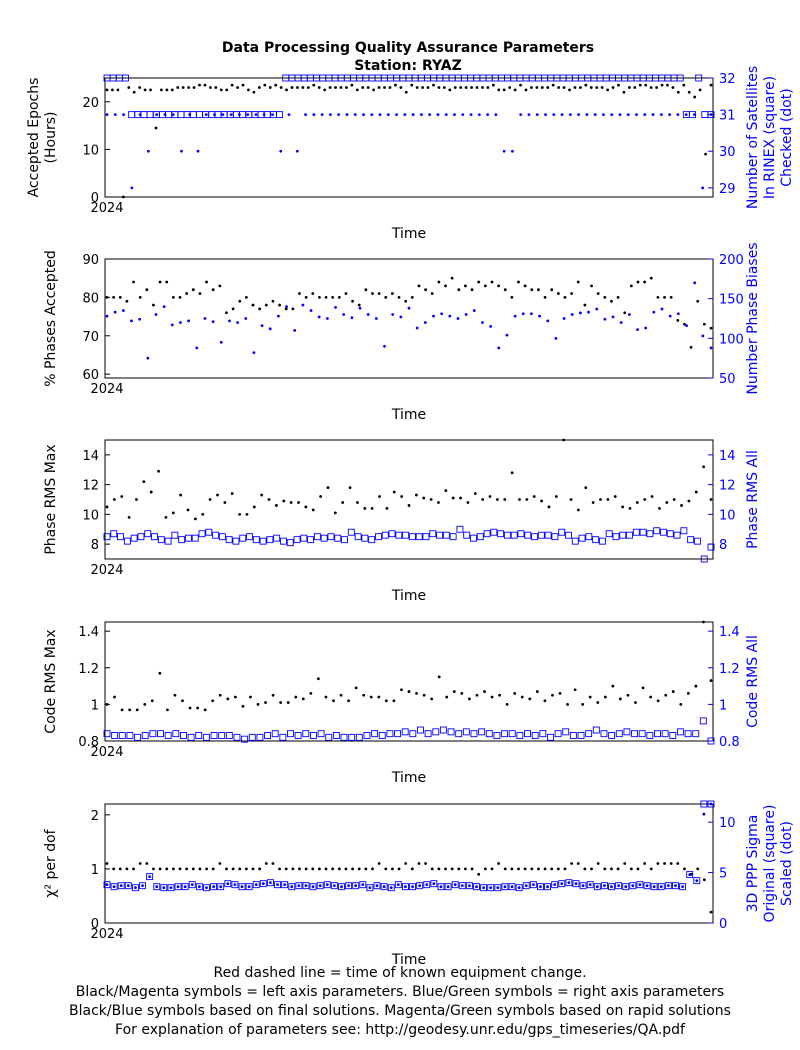  What do you see at coordinates (787, 137) in the screenshot?
I see `right-y-axis-label: Checked (dot)` at bounding box center [787, 137].